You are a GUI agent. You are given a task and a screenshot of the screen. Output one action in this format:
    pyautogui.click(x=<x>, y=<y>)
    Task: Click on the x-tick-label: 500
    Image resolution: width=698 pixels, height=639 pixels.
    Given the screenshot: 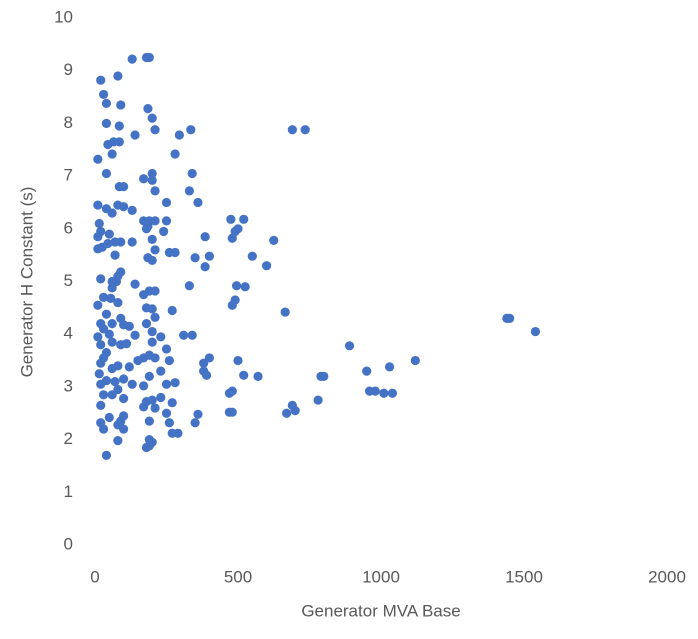 What is the action you would take?
    pyautogui.click(x=238, y=576)
    